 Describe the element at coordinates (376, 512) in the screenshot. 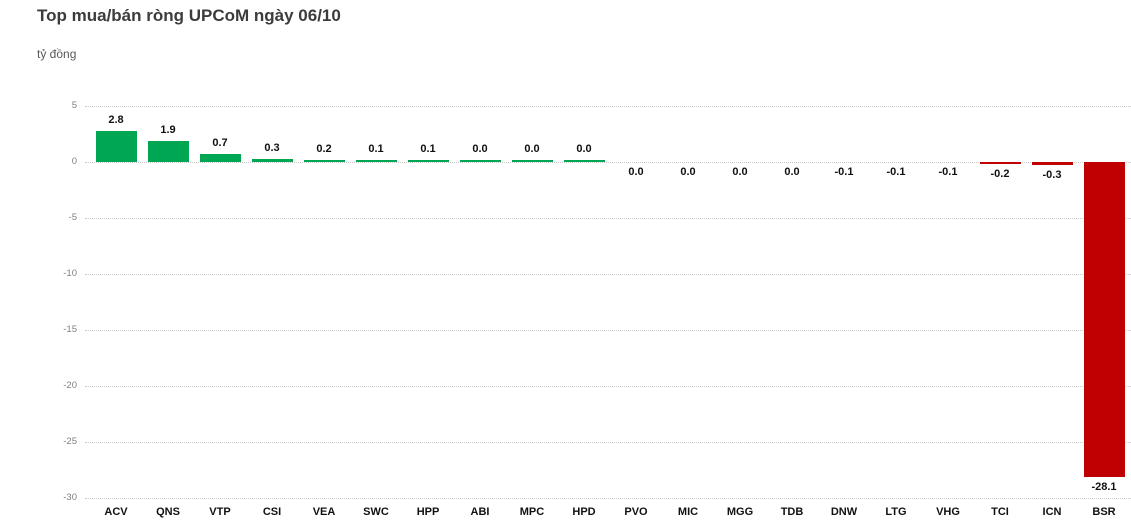

I see `x-axis-label-swc: SWC` at that location.